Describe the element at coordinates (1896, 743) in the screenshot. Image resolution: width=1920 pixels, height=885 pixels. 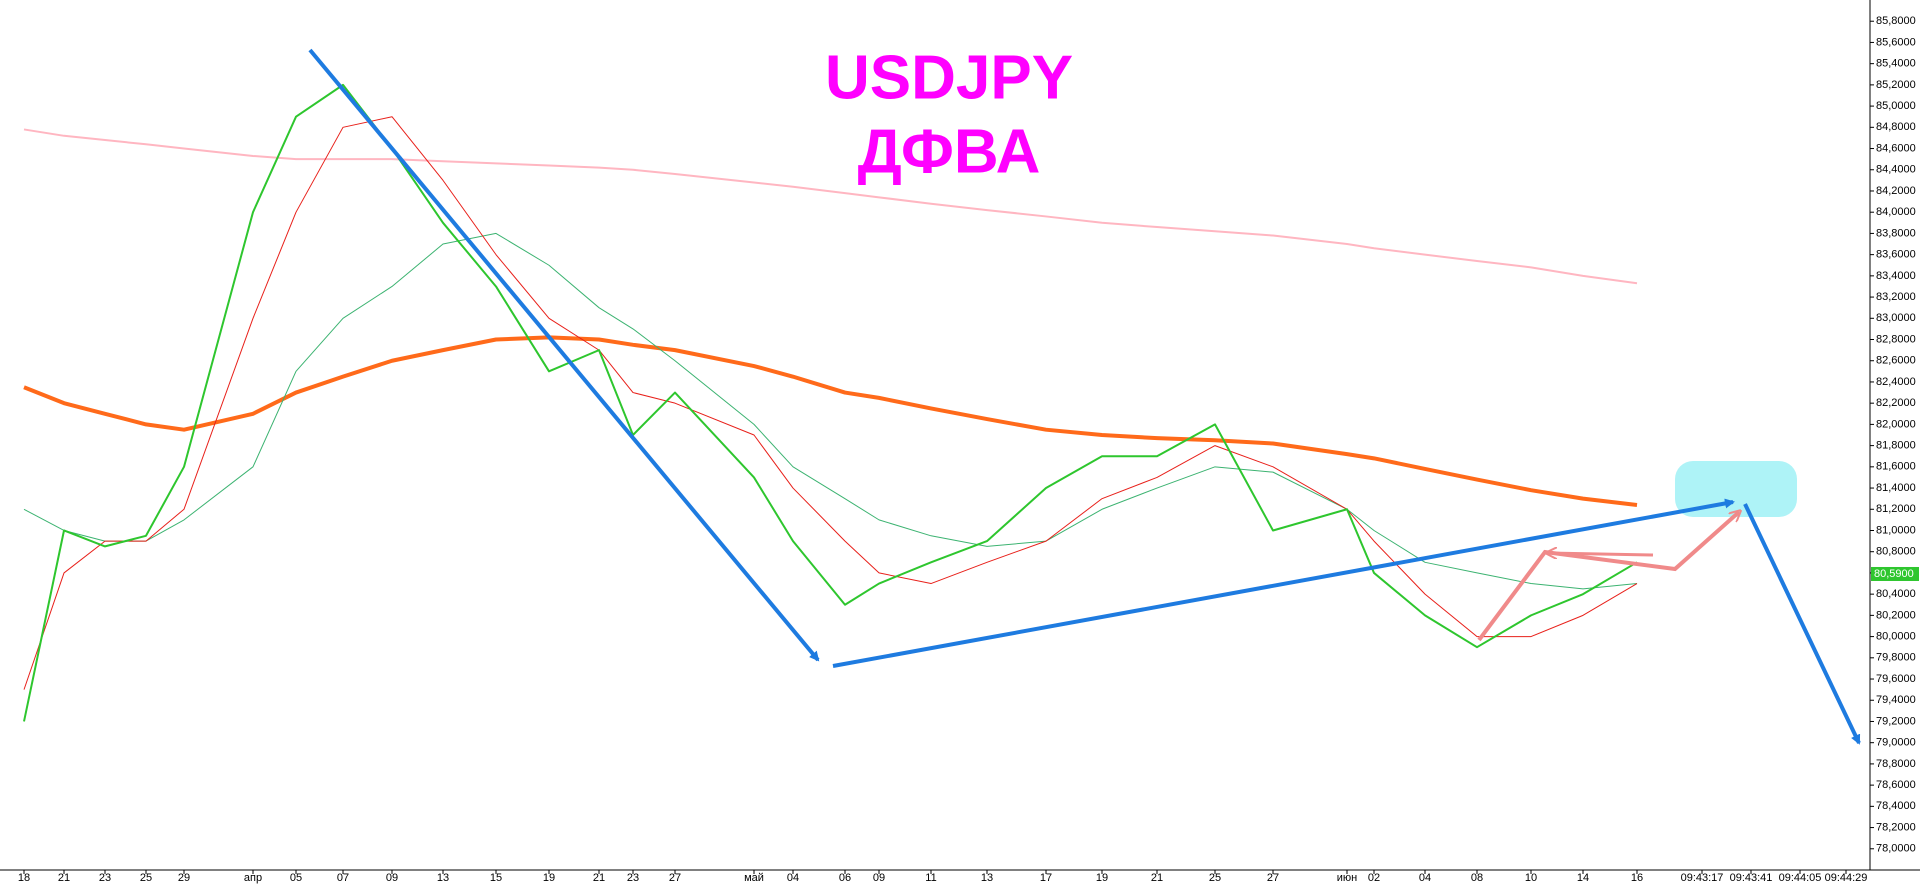
I see `y-tick-label: 79,0000` at that location.